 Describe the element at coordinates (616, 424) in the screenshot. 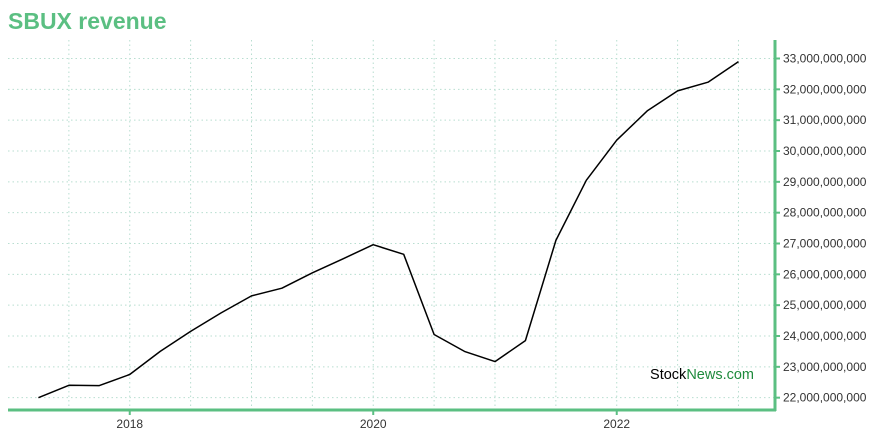

I see `x-tick-label: 2022` at that location.